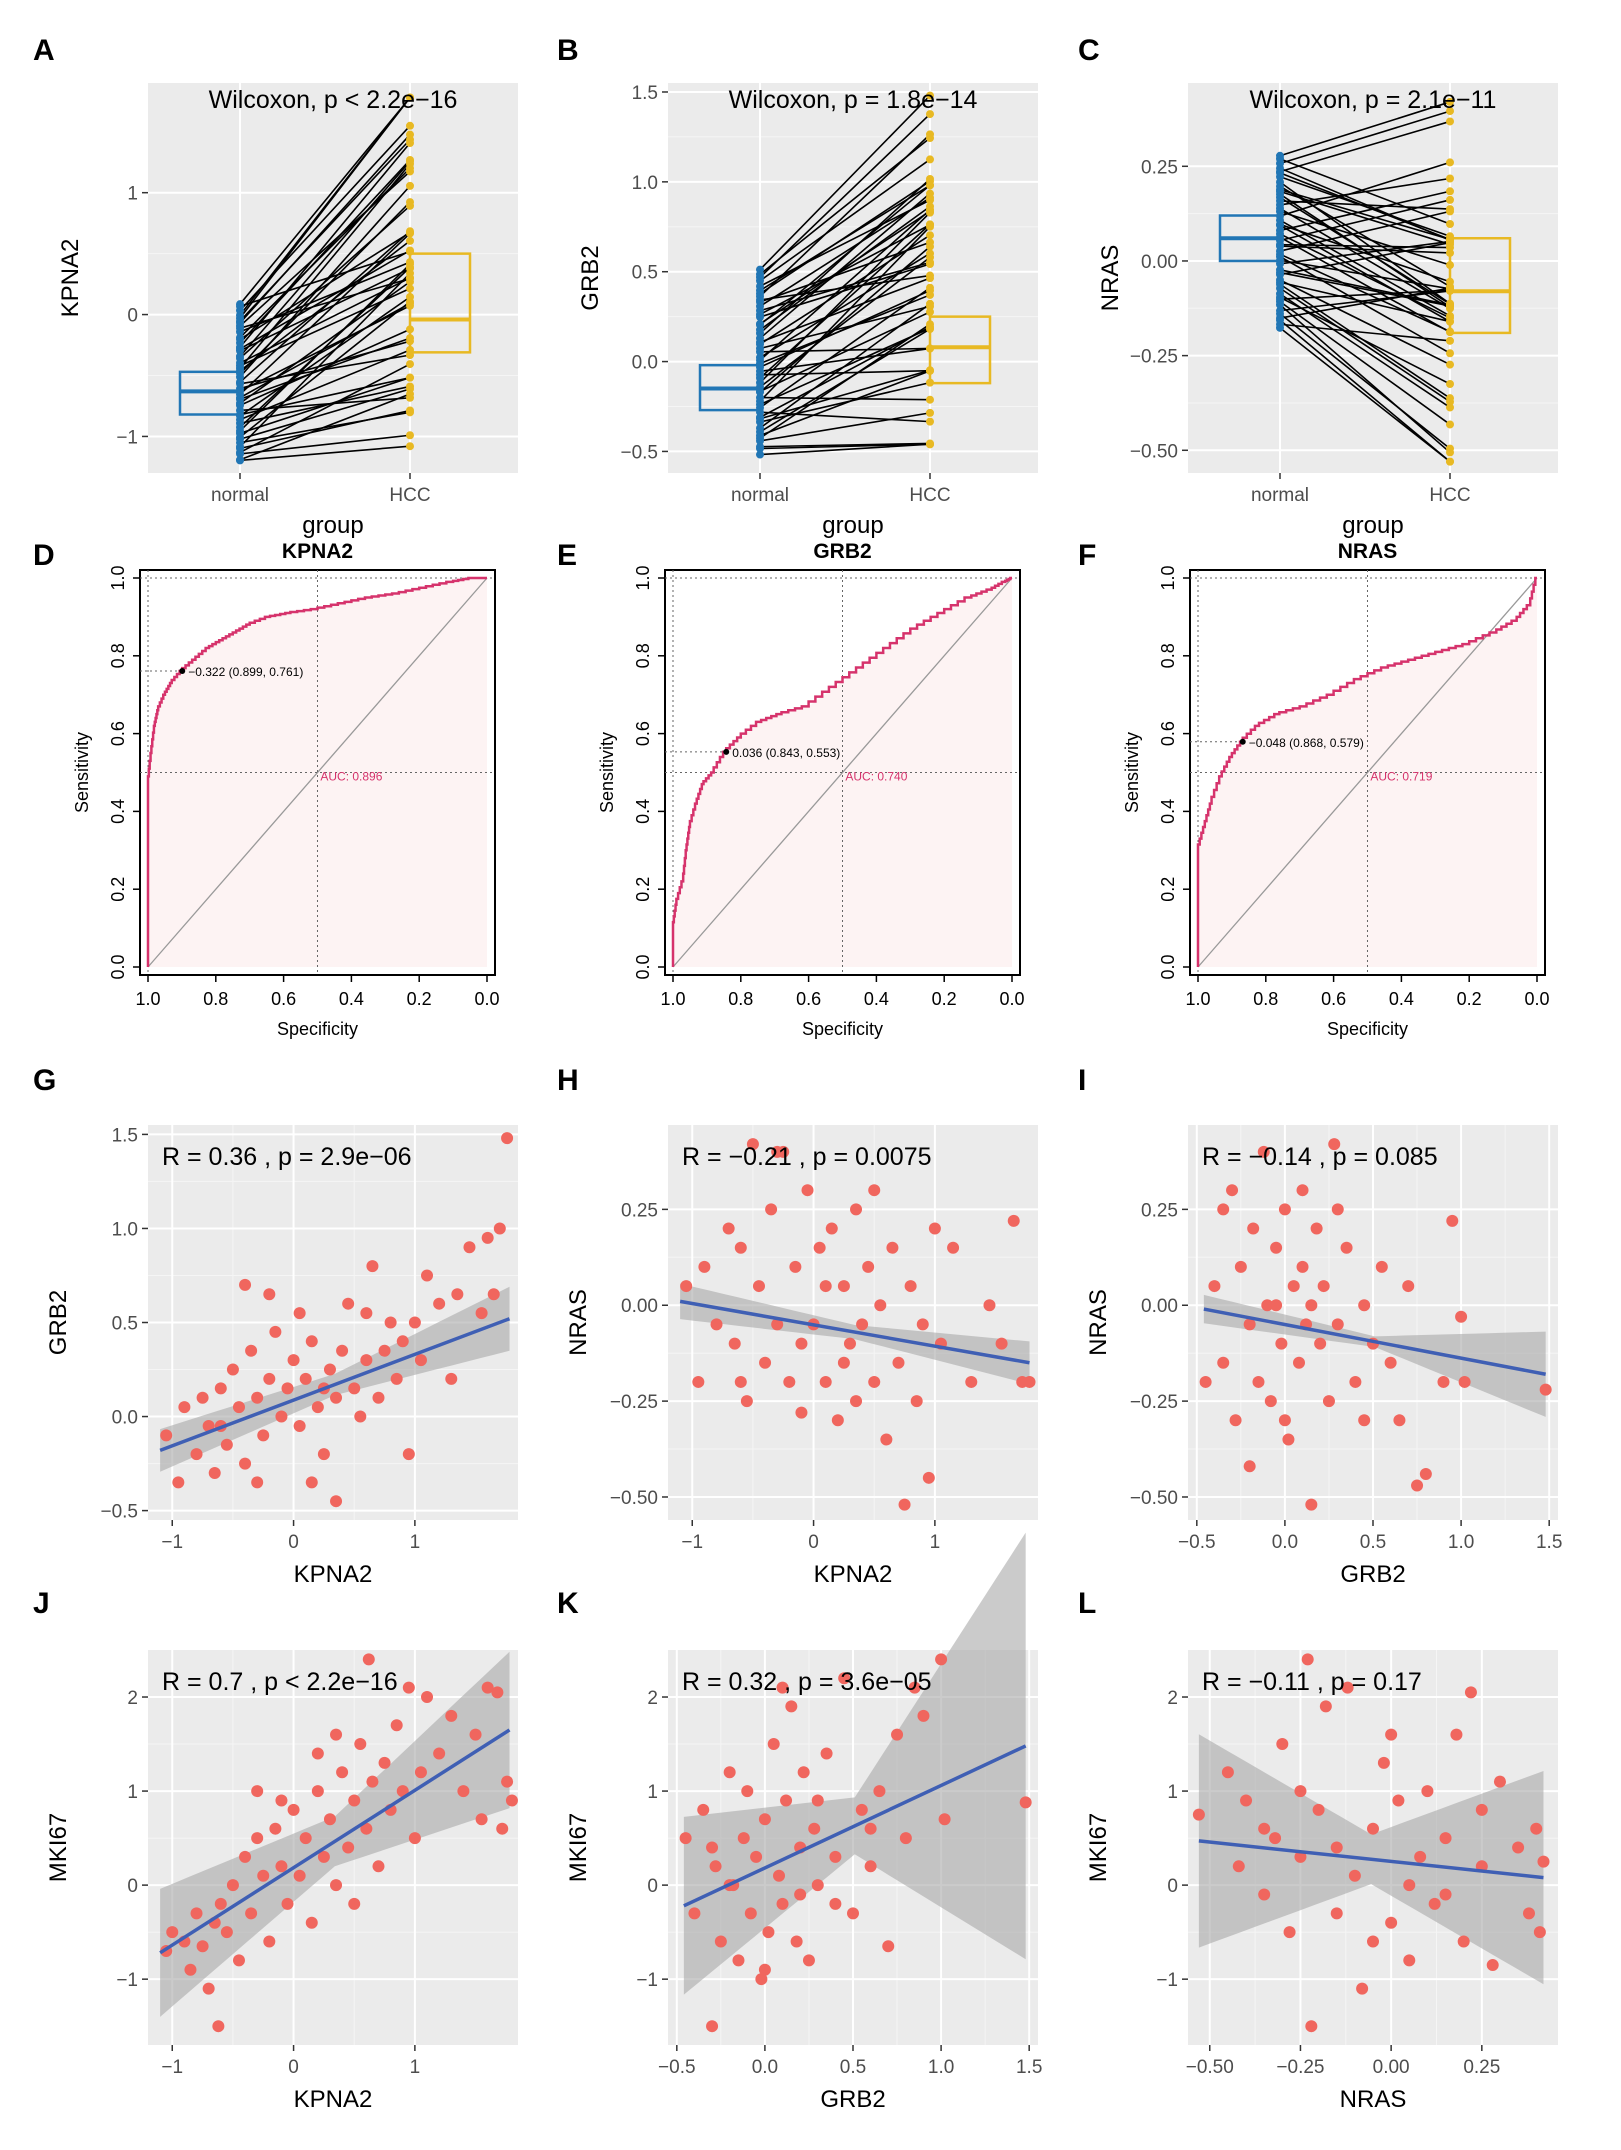 The height and width of the screenshot is (2150, 1621). I want to click on x-axis-title: group, so click(852, 525).